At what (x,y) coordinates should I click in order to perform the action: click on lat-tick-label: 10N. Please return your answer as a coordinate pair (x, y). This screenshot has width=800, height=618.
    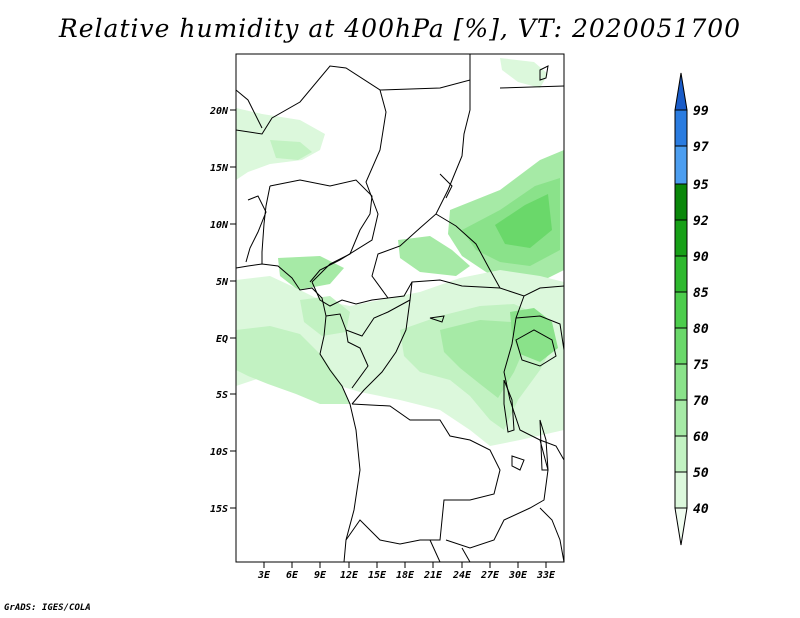
    Looking at the image, I should click on (219, 225).